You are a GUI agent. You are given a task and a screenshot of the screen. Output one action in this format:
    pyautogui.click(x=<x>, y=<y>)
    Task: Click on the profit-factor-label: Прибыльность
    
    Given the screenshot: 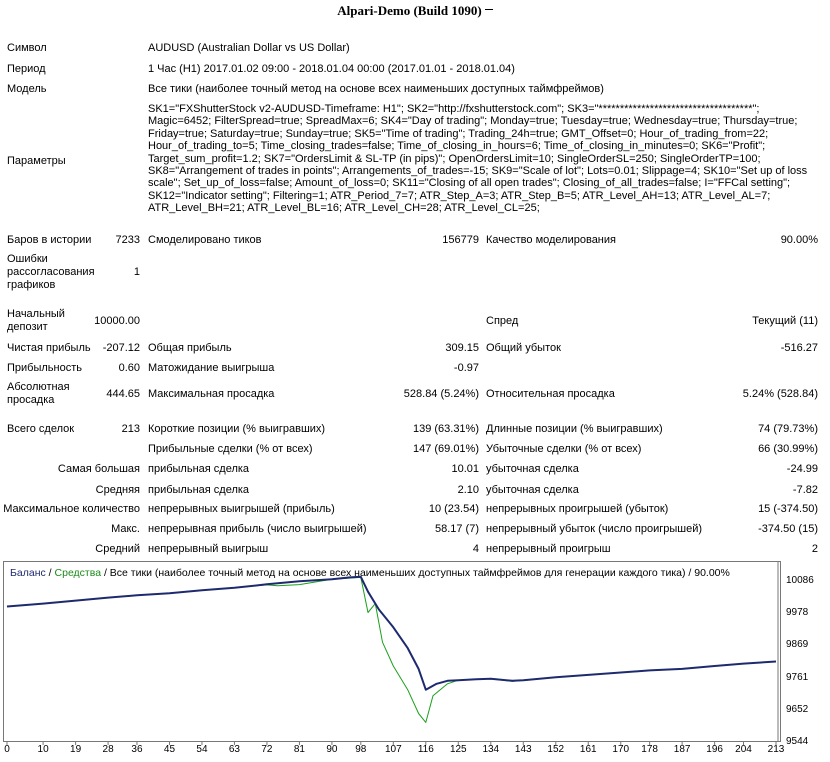 What is the action you would take?
    pyautogui.click(x=44, y=368)
    